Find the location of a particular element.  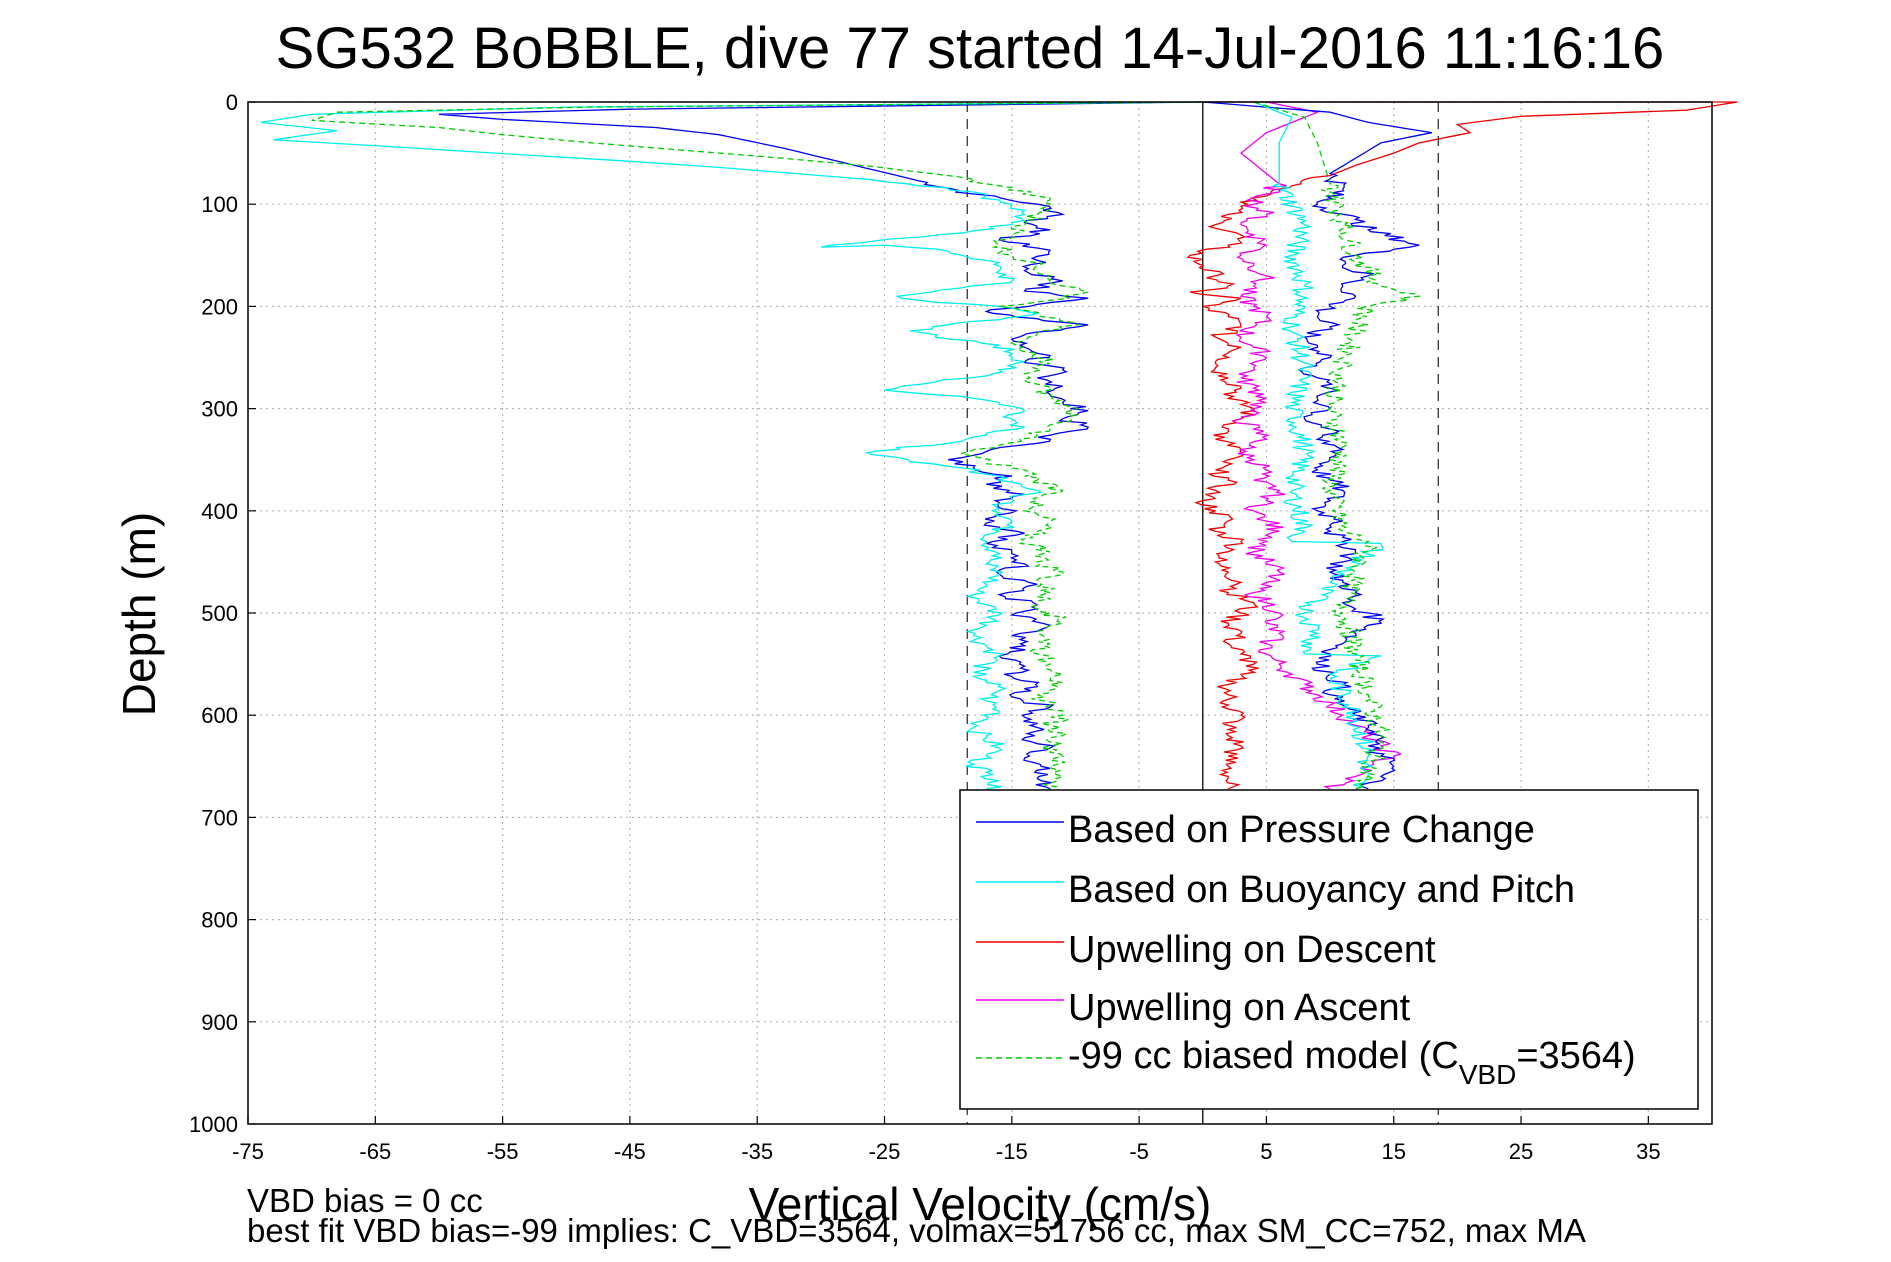

footer-vbd-bias: VBD bias = 0 cc is located at coordinates (365, 1200).